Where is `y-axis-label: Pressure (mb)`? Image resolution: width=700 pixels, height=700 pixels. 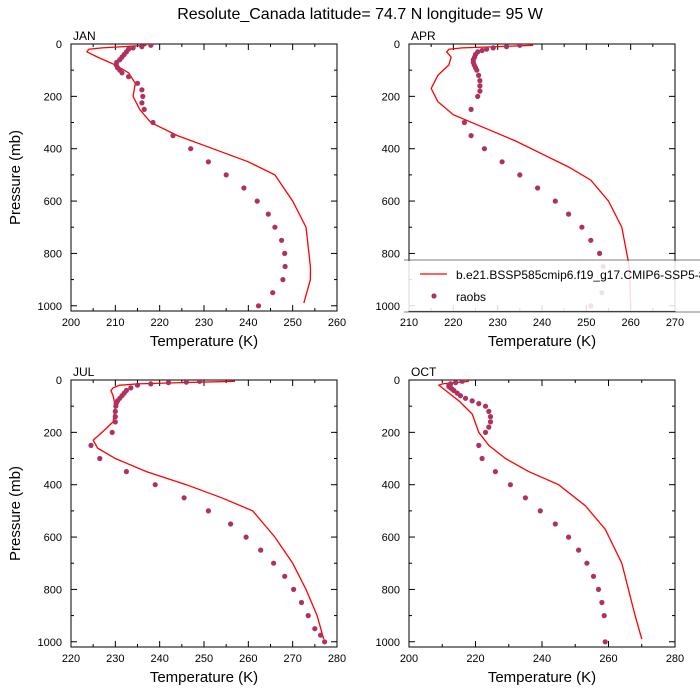 y-axis-label: Pressure (mb) is located at coordinates (15, 513).